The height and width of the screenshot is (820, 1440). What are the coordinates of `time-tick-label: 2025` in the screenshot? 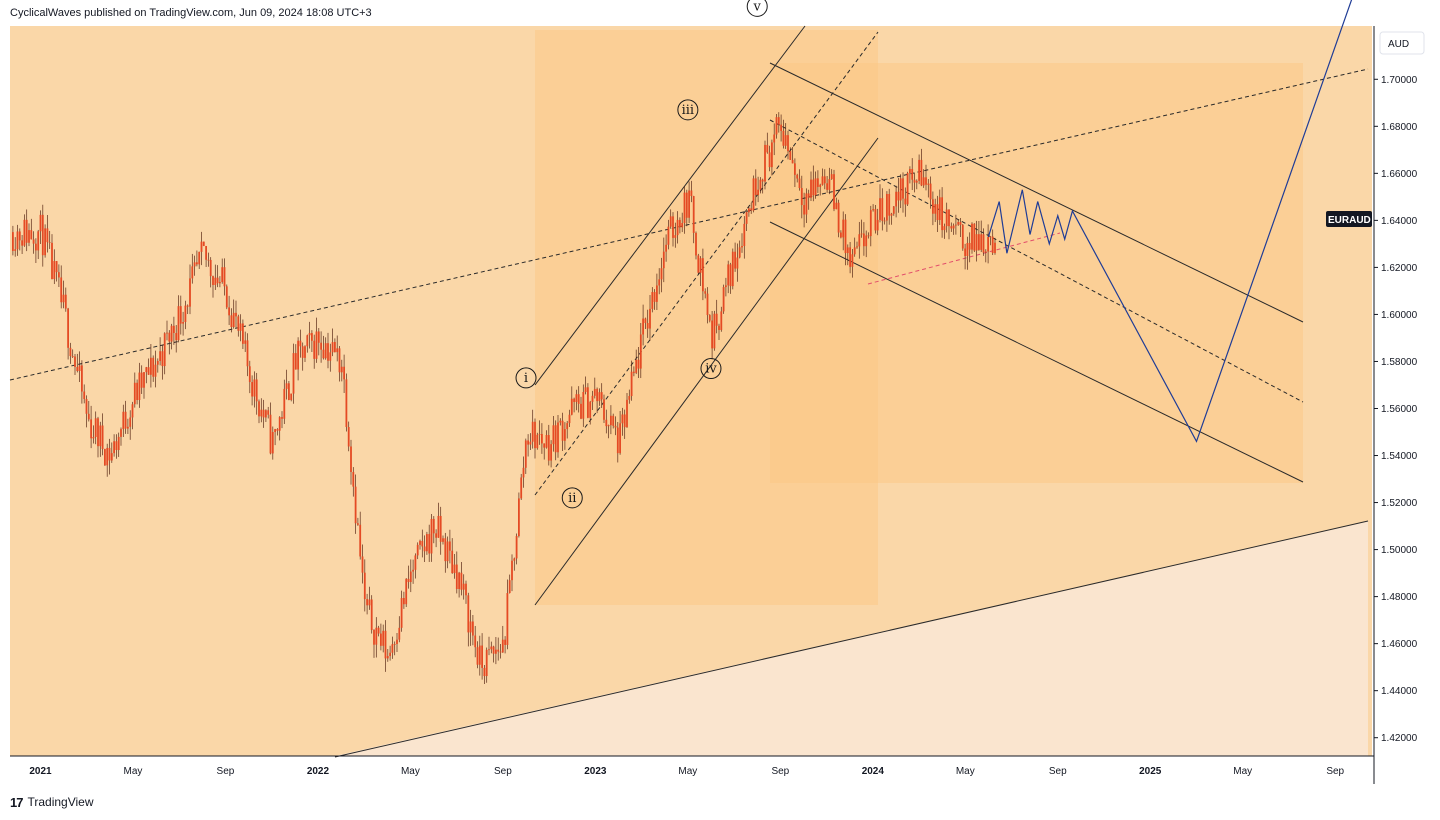 It's located at (1150, 771).